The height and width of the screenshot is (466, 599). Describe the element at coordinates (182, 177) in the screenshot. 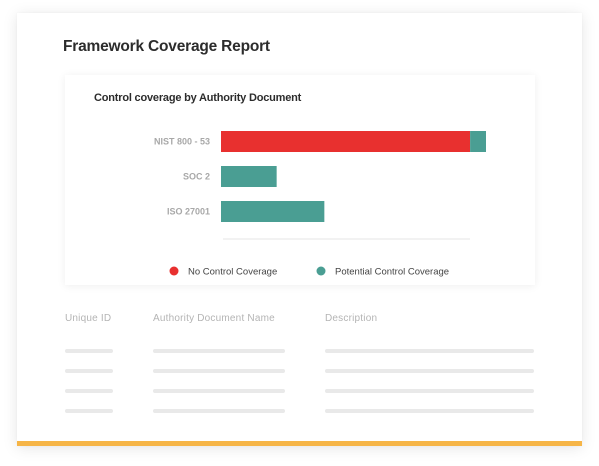

I see `category-labels: NIST 800 - 53 SOC 2 ISO 27001` at that location.